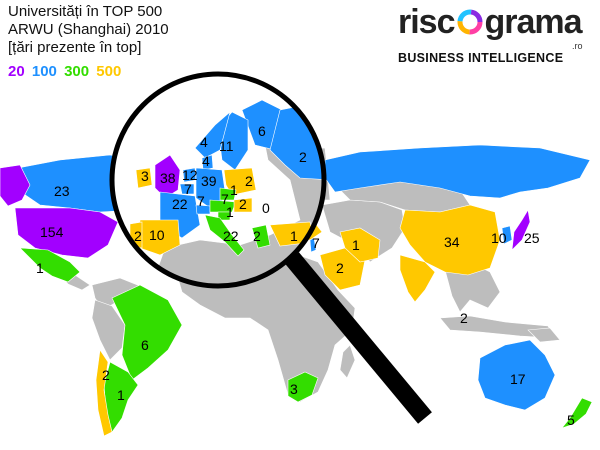 The image size is (600, 450). Describe the element at coordinates (499, 238) in the screenshot. I see `label-korea: 10` at that location.